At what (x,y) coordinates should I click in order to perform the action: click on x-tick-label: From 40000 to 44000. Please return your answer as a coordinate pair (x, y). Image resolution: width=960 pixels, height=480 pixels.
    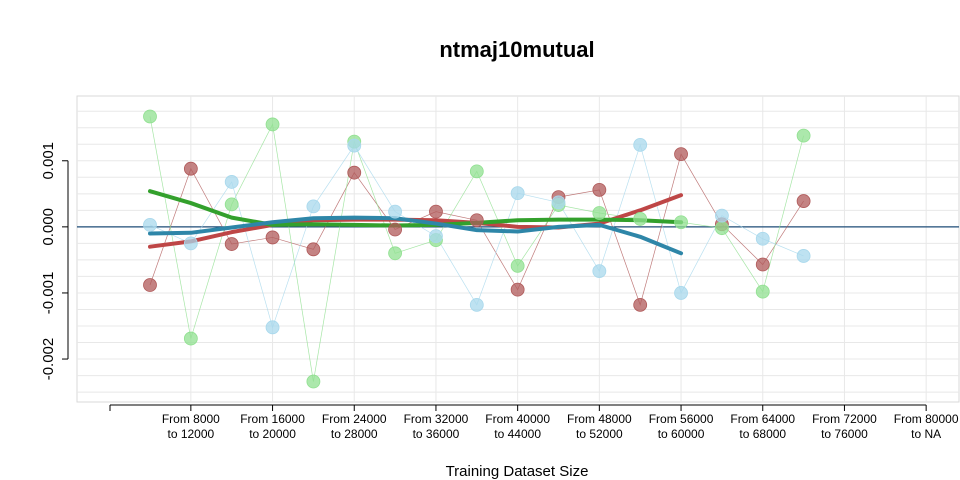
    Looking at the image, I should click on (517, 426).